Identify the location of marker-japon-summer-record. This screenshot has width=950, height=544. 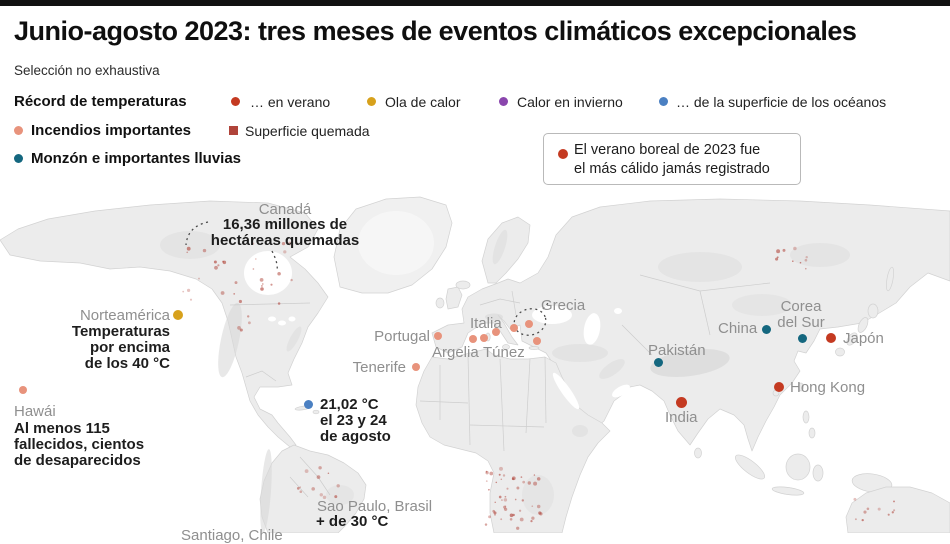
(831, 338).